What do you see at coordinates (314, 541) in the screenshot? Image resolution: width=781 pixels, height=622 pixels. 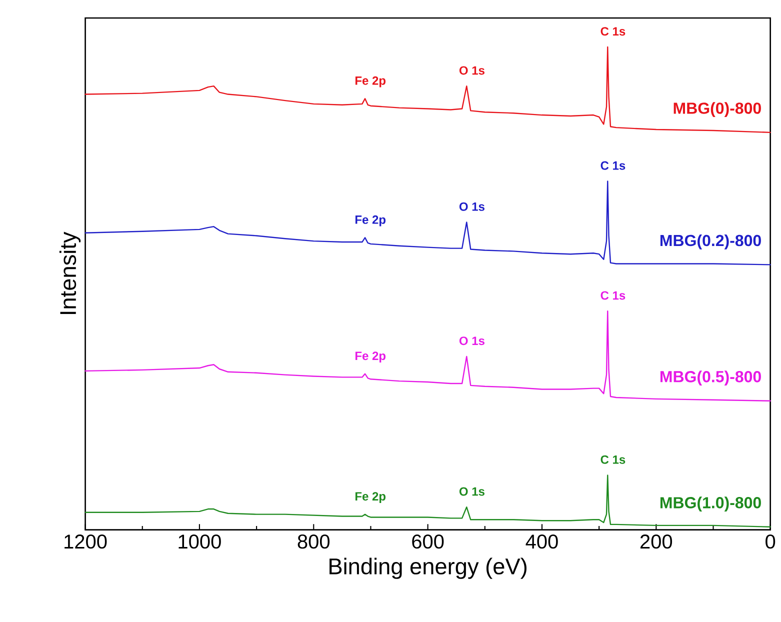 I see `x-tick-label: 800` at bounding box center [314, 541].